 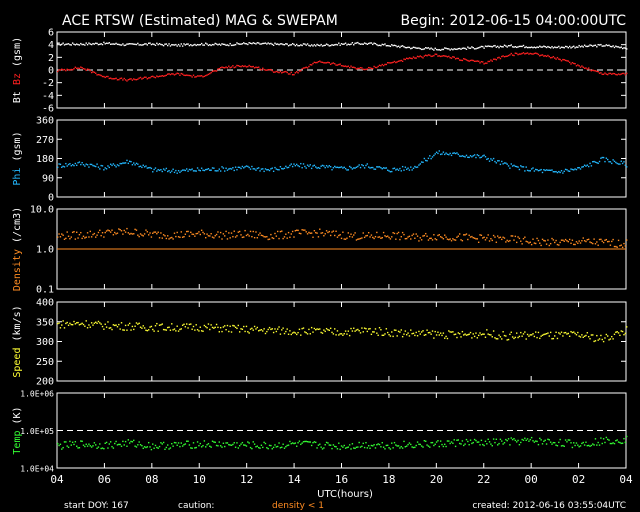 I want to click on mag-ytick-label: 6, so click(x=51, y=33).